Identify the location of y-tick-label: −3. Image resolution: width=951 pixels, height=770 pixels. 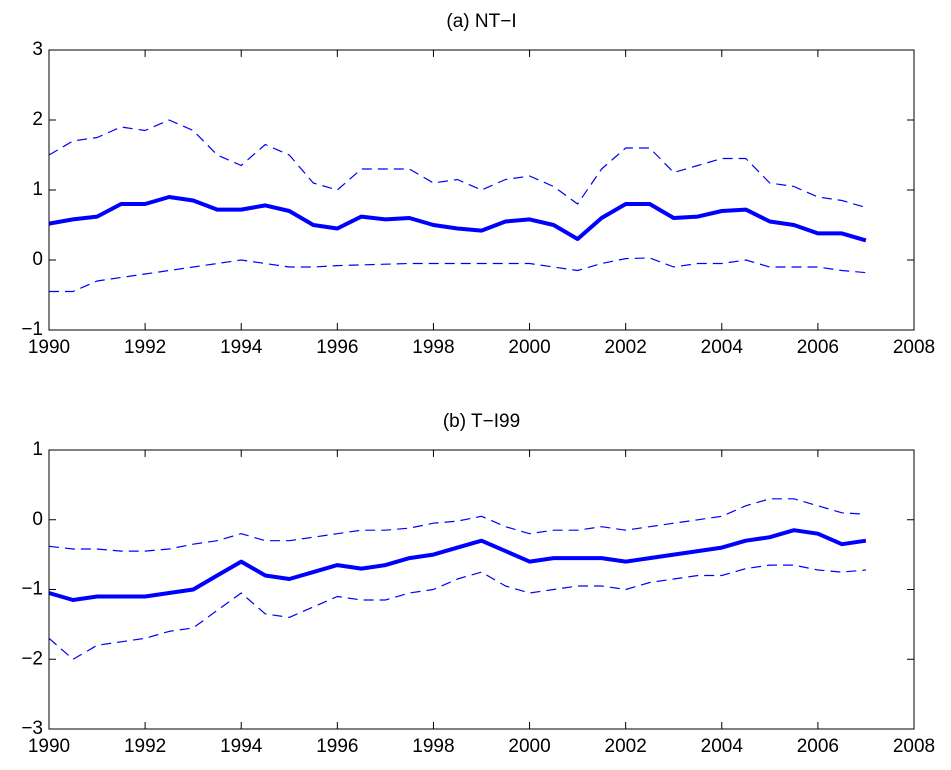
(32, 728).